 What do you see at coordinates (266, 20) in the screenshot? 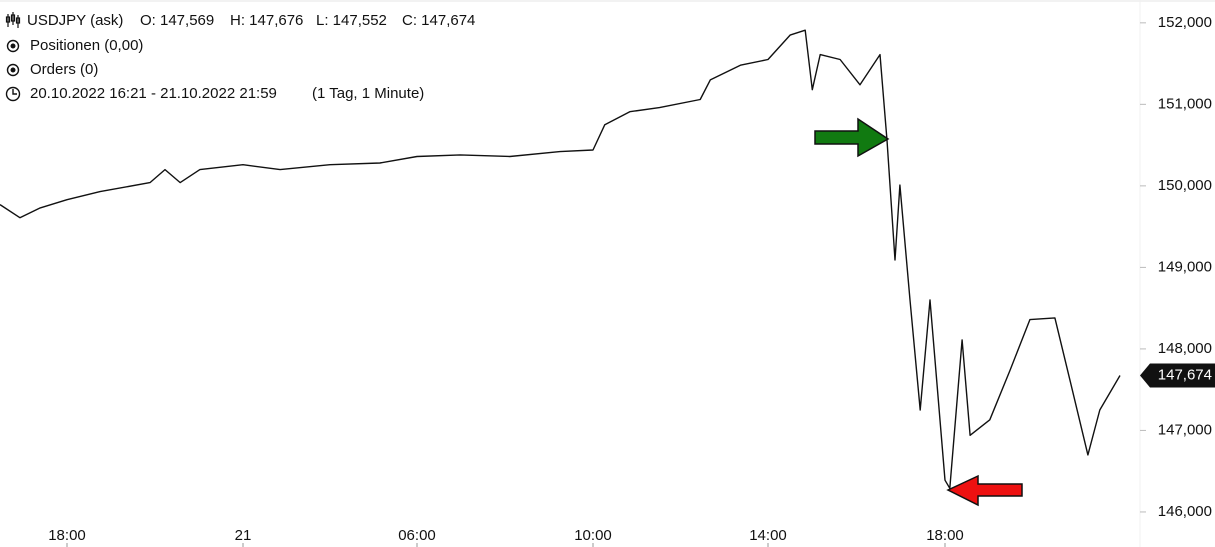
I see `high: H: 147,676` at bounding box center [266, 20].